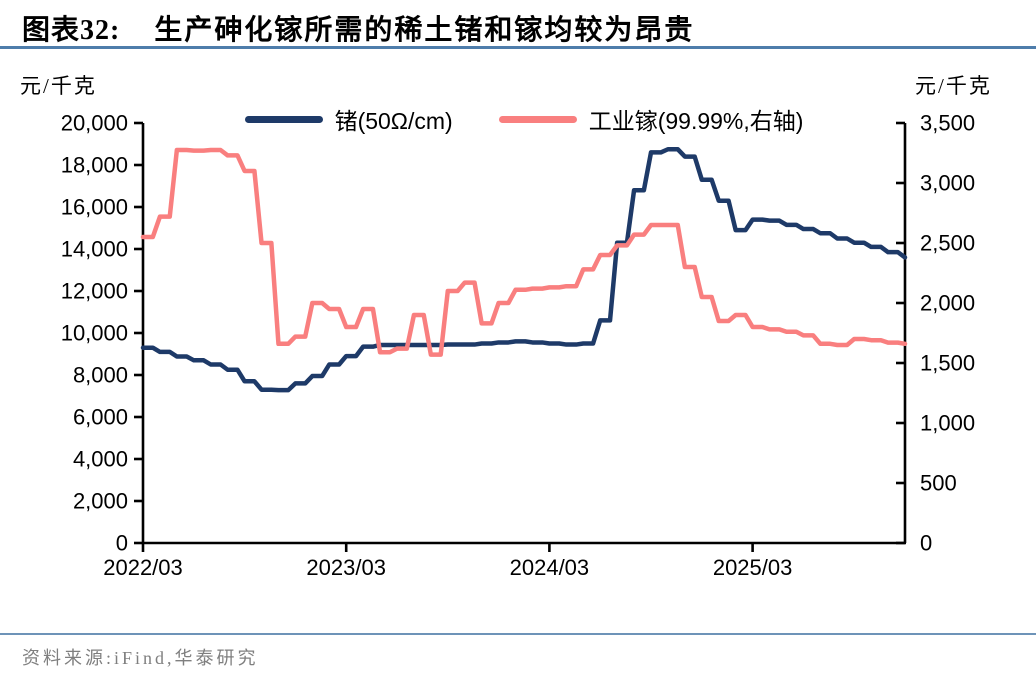 The image size is (1036, 688). I want to click on left-axis-unit-label: 元/千克, so click(58, 86).